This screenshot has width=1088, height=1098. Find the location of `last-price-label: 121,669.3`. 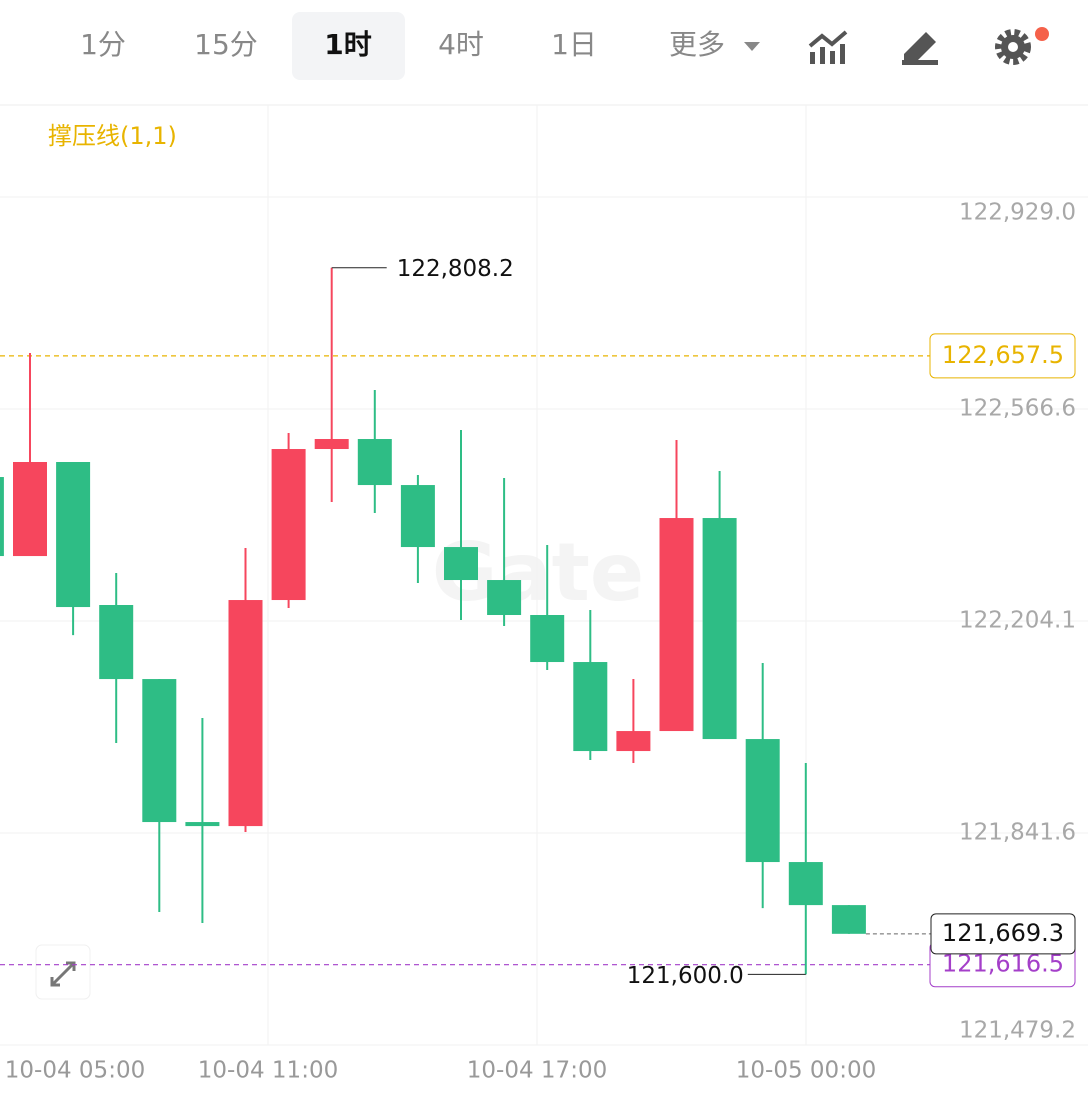

last-price-label: 121,669.3 is located at coordinates (1003, 933).